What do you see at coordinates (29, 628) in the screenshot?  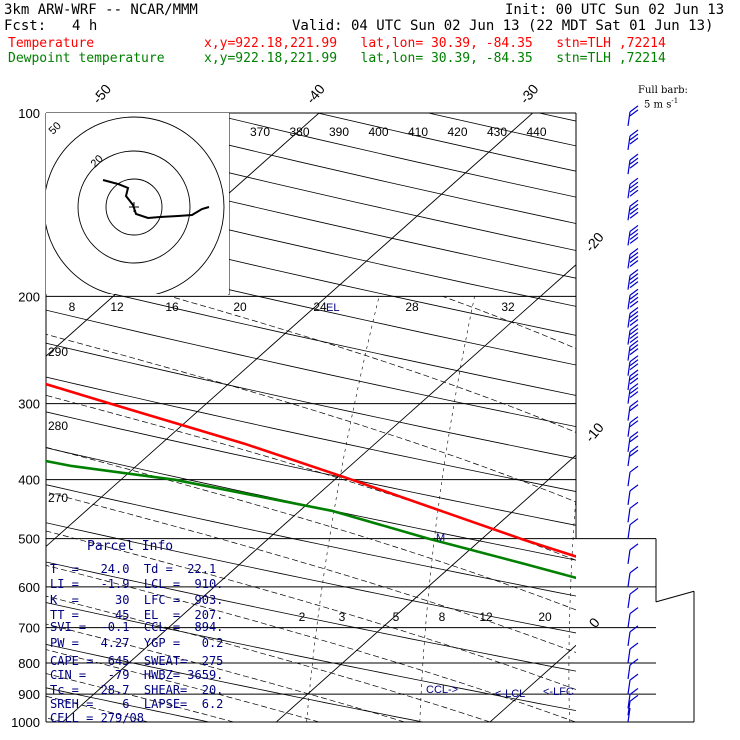 I see `pressure-tick-label: 700` at bounding box center [29, 628].